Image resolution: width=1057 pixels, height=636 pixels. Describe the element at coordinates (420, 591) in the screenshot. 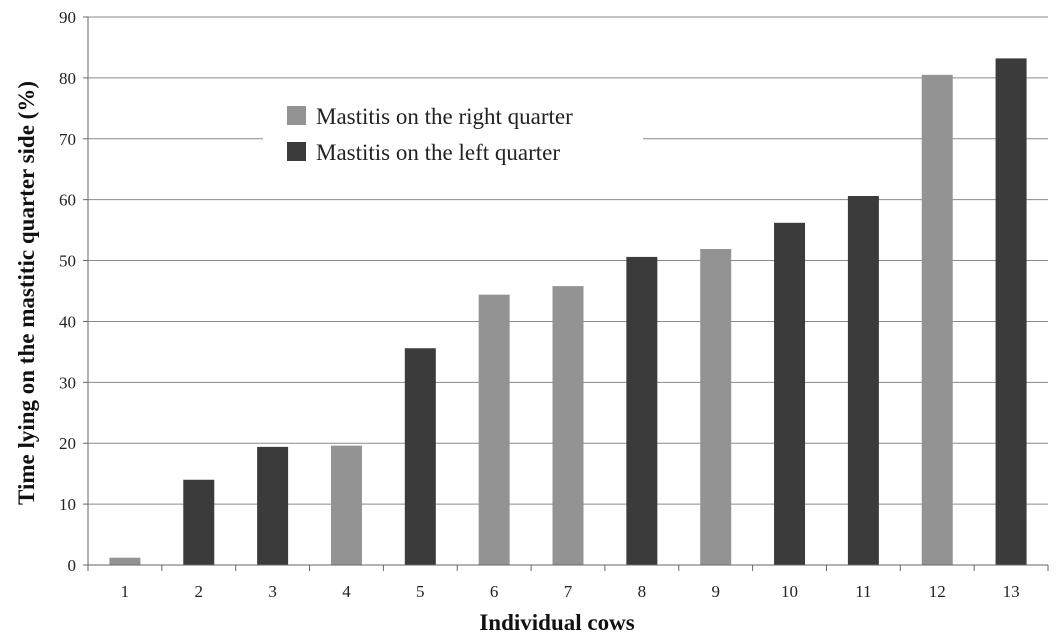

I see `x-tick-label: 5` at that location.